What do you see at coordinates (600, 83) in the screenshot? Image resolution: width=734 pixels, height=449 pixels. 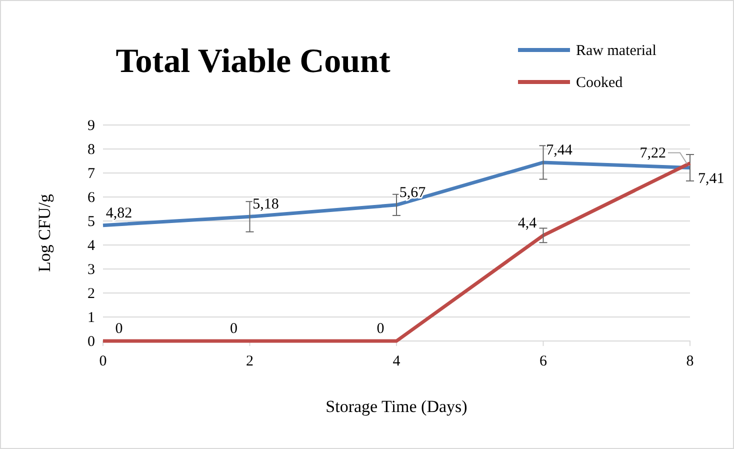 I see `legend-label: Cooked` at bounding box center [600, 83].